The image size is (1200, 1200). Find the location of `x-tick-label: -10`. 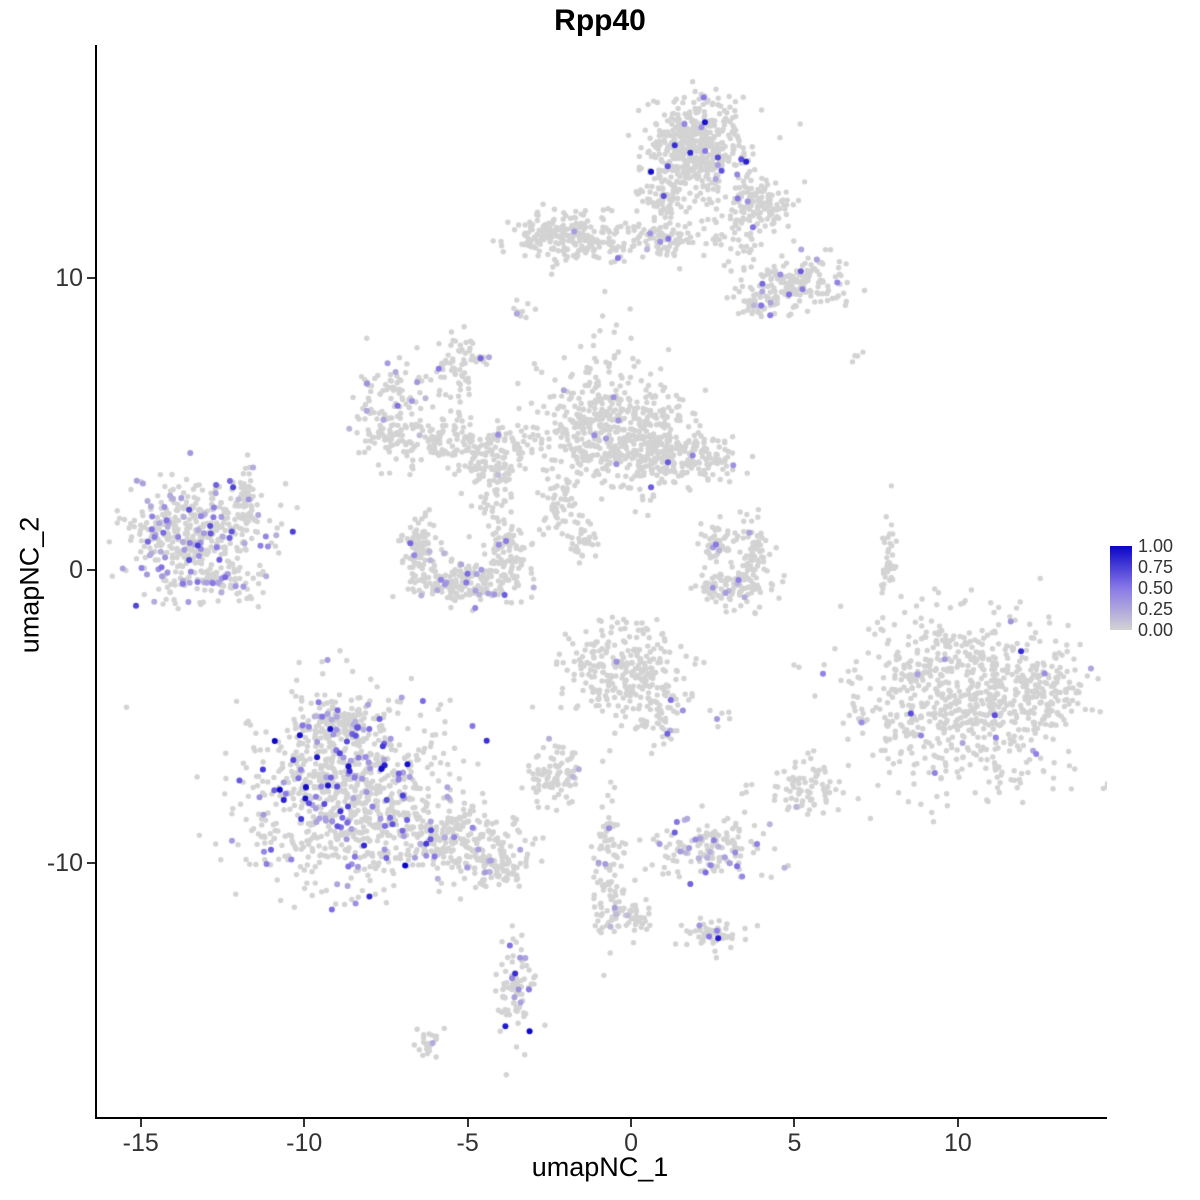

x-tick-label: -10 is located at coordinates (304, 1143).